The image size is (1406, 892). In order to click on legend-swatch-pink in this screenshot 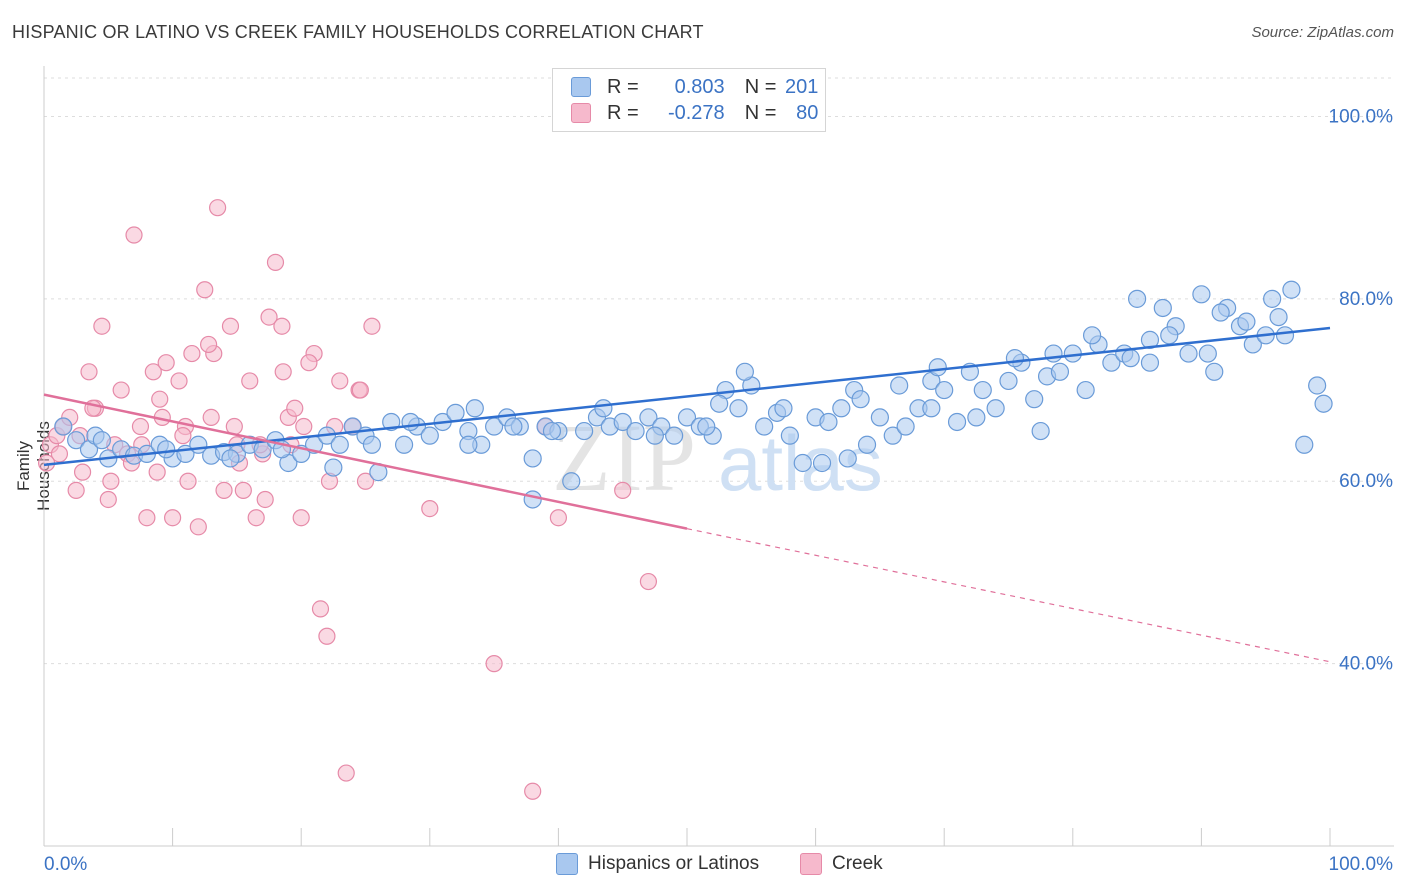, I will do `click(581, 113)`.